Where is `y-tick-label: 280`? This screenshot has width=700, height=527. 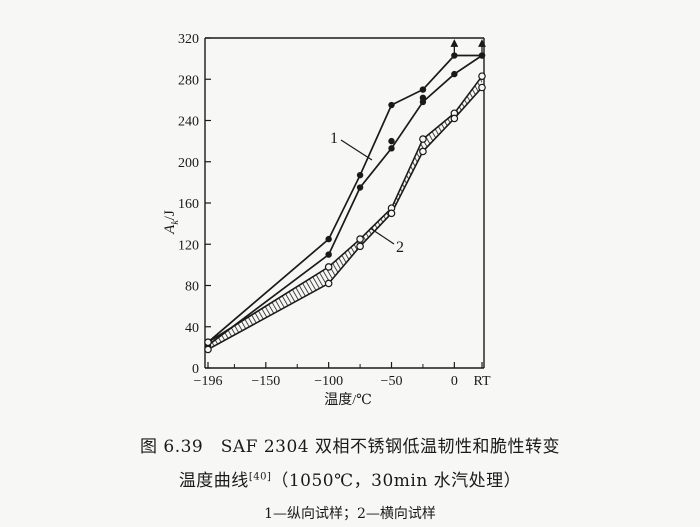 y-tick-label: 280 is located at coordinates (188, 80).